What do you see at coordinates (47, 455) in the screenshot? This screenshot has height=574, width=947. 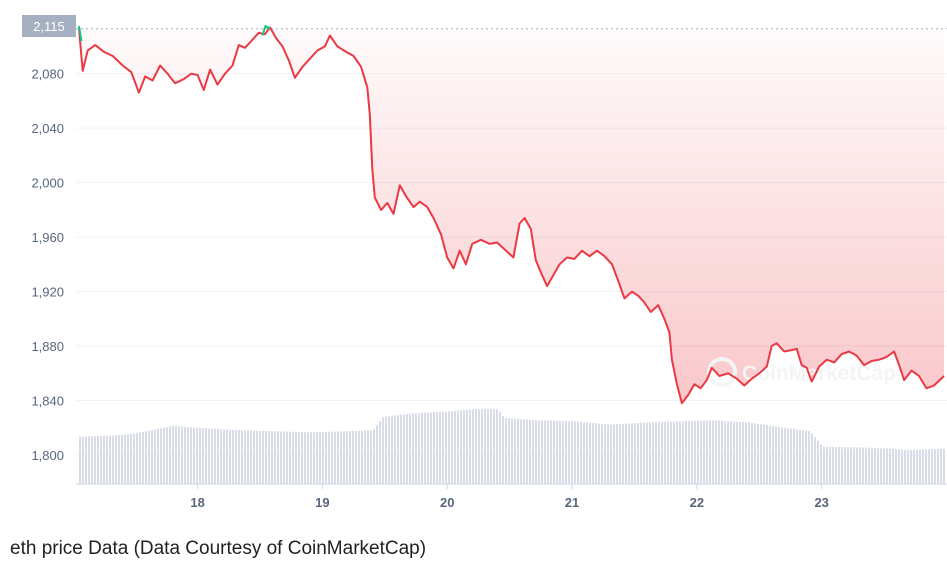 I see `y-tick-label: 1,800` at bounding box center [47, 455].